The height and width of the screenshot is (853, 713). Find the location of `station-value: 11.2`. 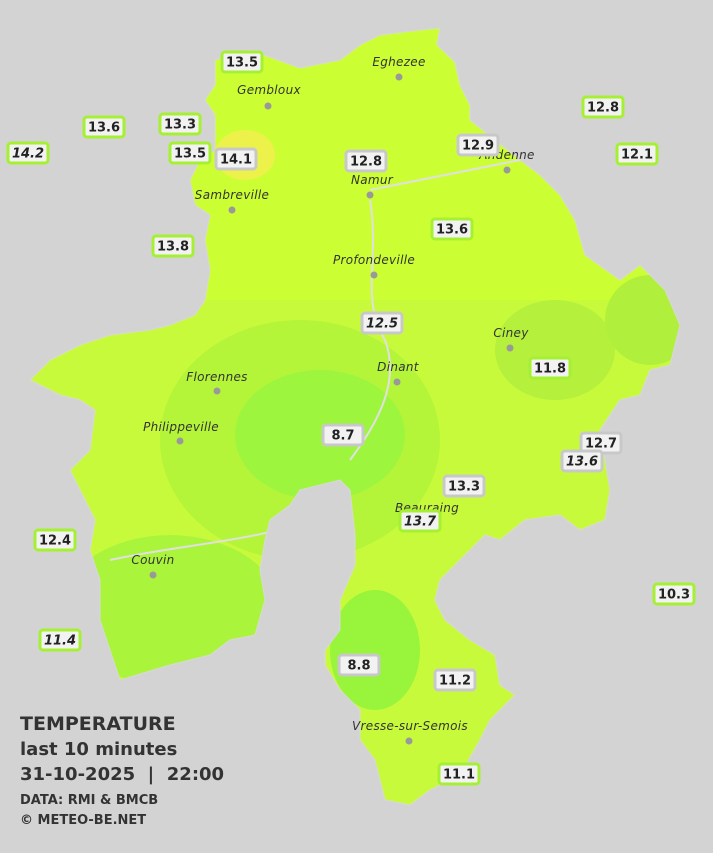

station-value: 11.2 is located at coordinates (455, 681).